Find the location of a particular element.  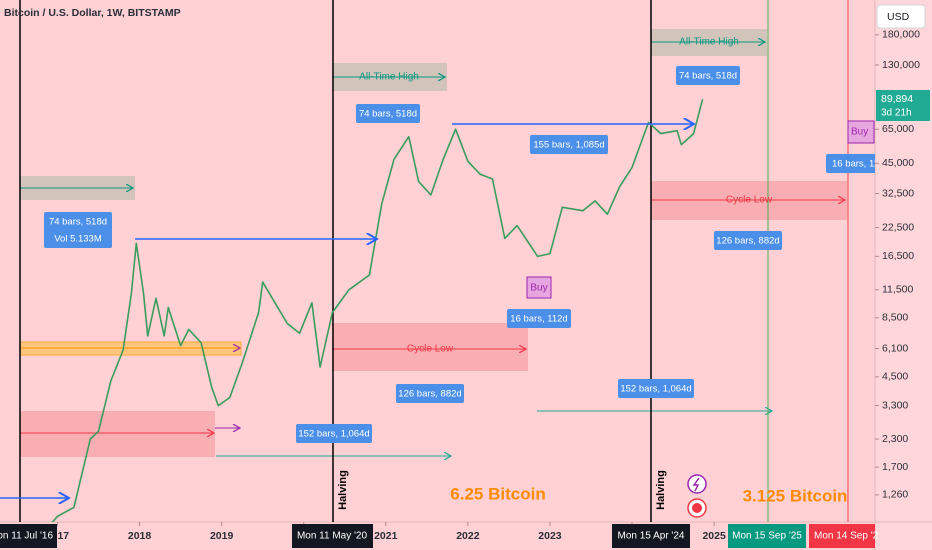

y-tick-label: 4,500 is located at coordinates (895, 377).